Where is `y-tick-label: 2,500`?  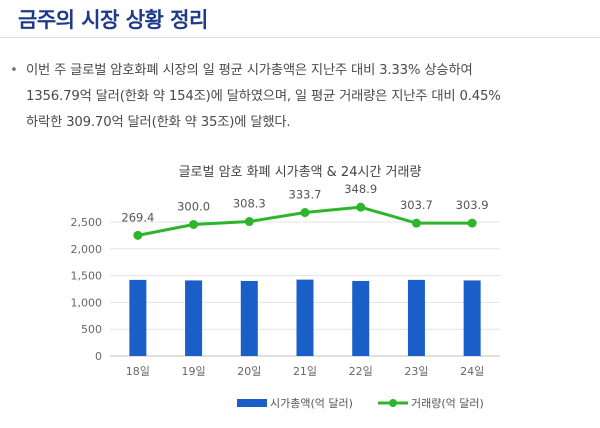
y-tick-label: 2,500 is located at coordinates (87, 222).